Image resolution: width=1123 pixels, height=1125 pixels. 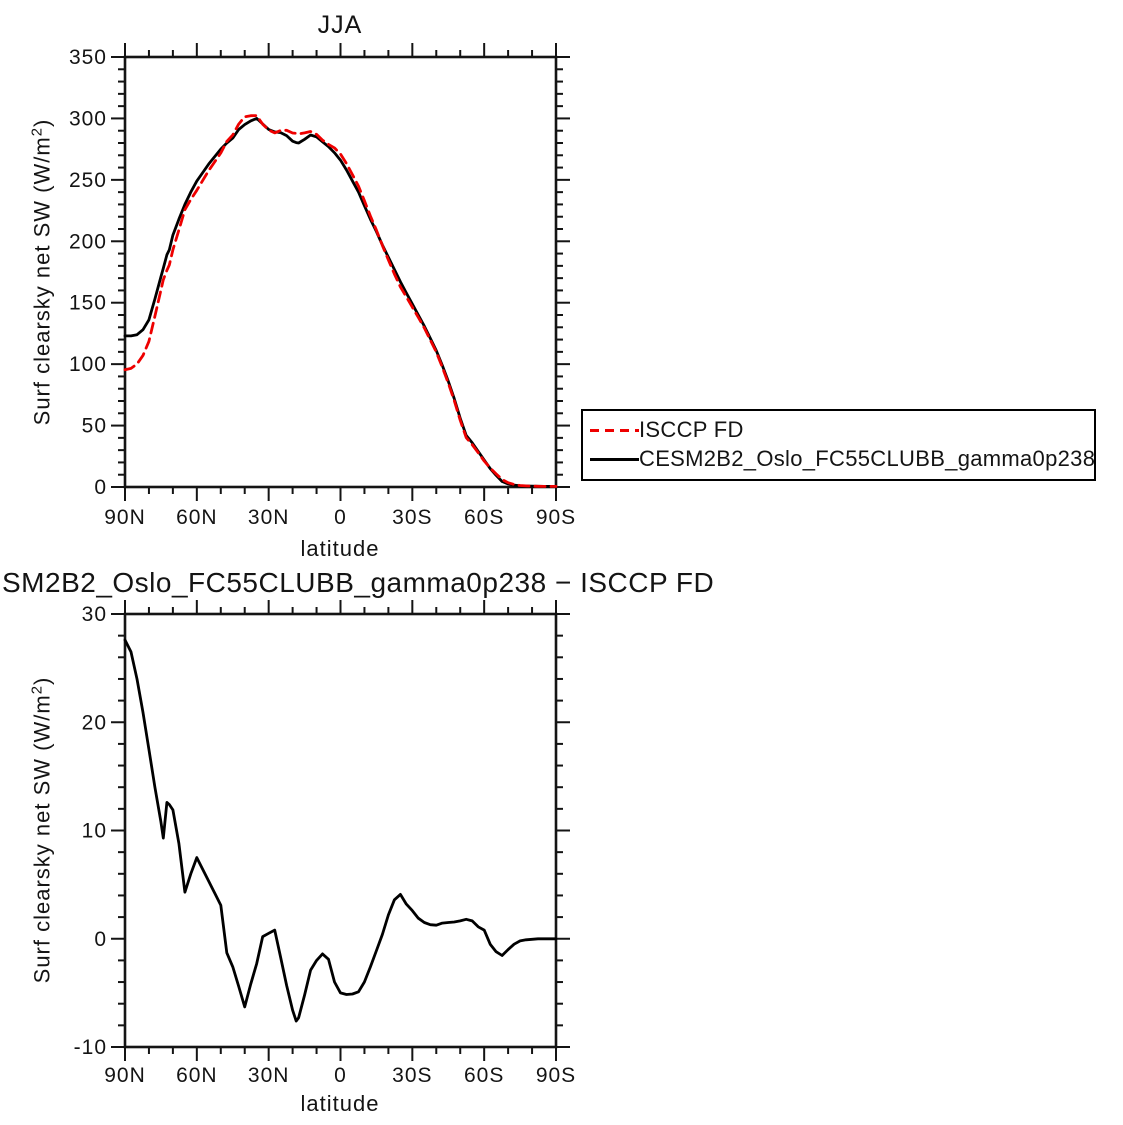 What do you see at coordinates (88, 303) in the screenshot?
I see `y-tick-label: 150` at bounding box center [88, 303].